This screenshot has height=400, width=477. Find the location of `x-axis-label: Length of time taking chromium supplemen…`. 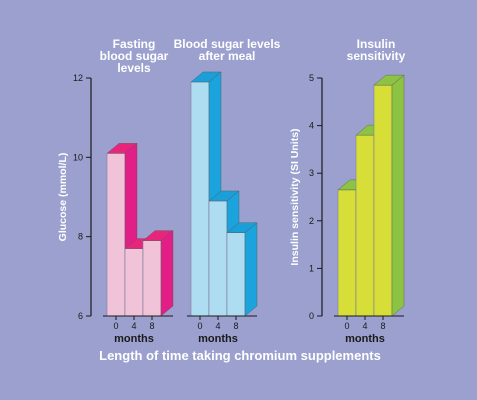

x-axis-label: Length of time taking chromium supplemen… is located at coordinates (240, 355).